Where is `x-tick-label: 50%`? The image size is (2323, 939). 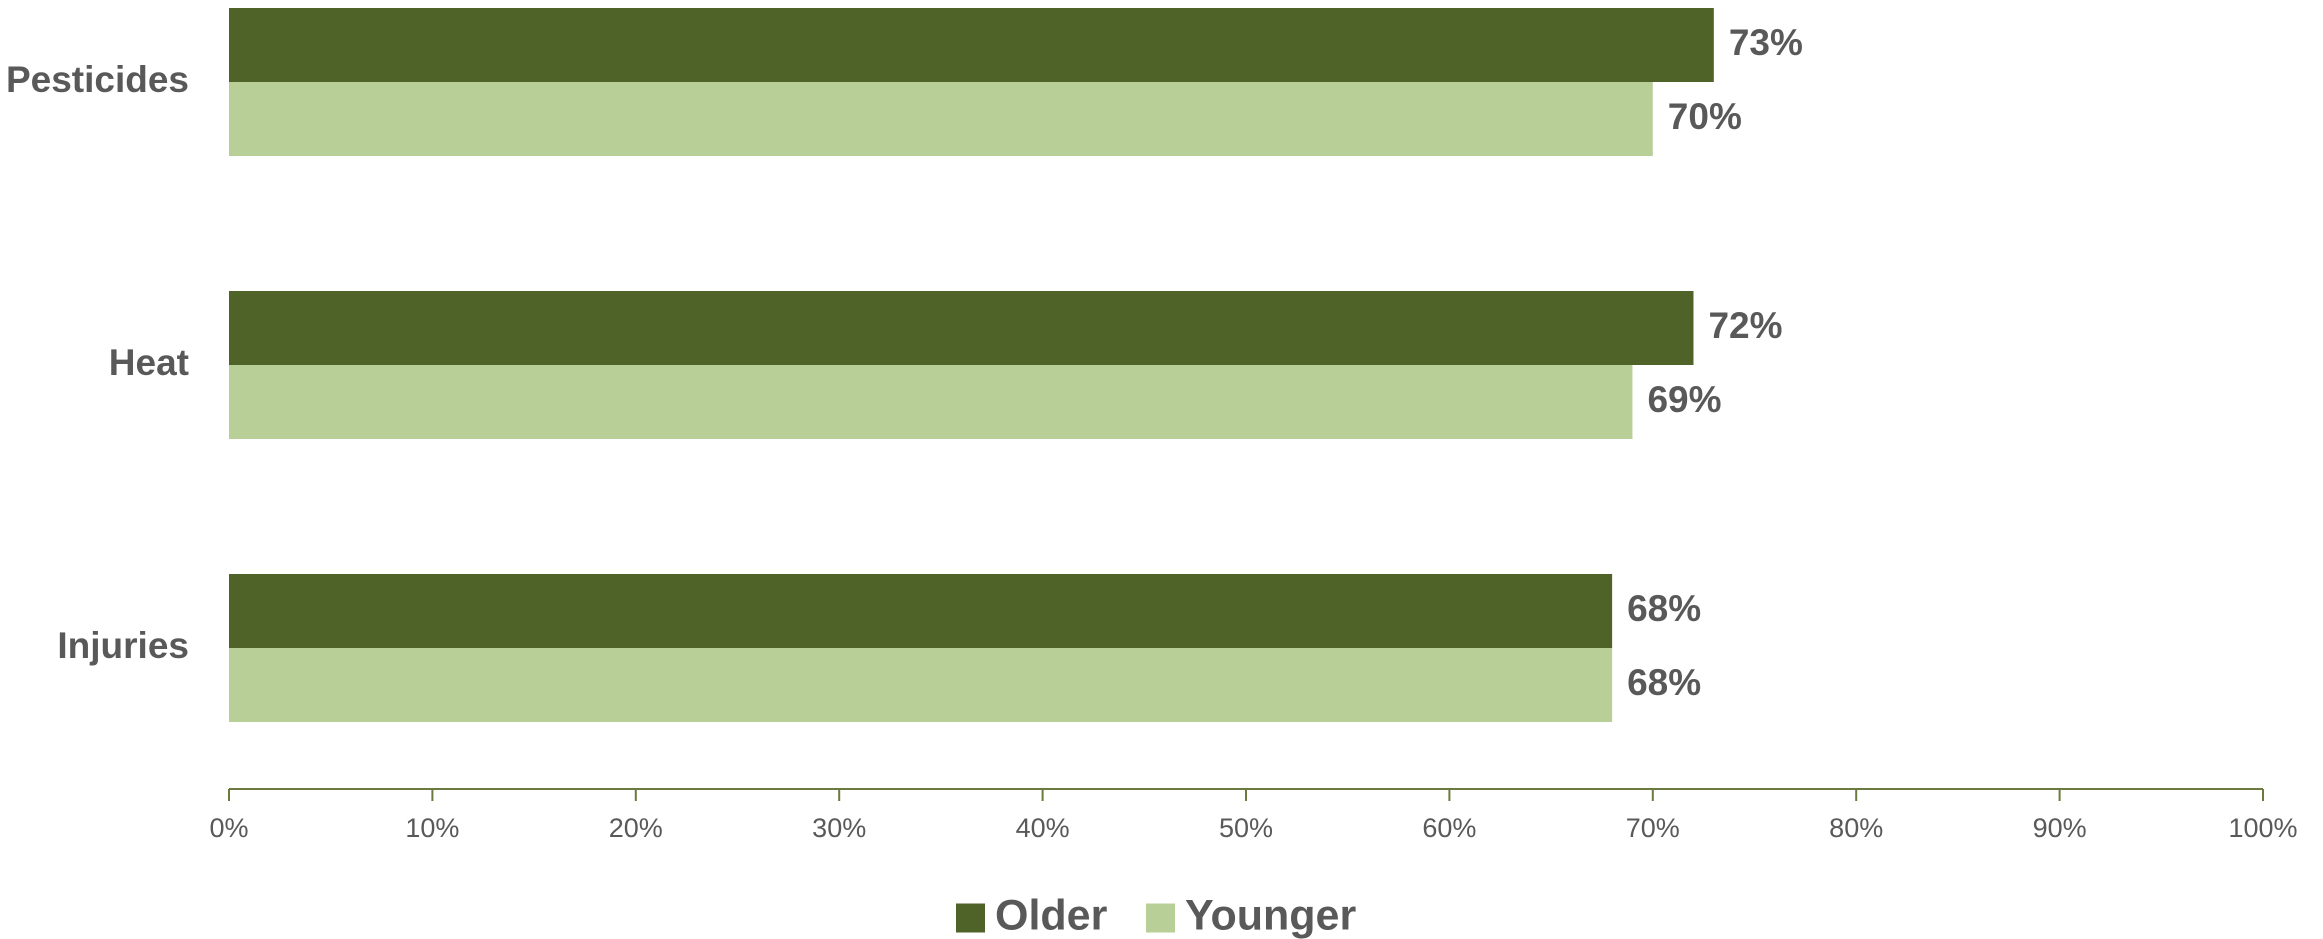
x-tick-label: 50% is located at coordinates (1246, 828).